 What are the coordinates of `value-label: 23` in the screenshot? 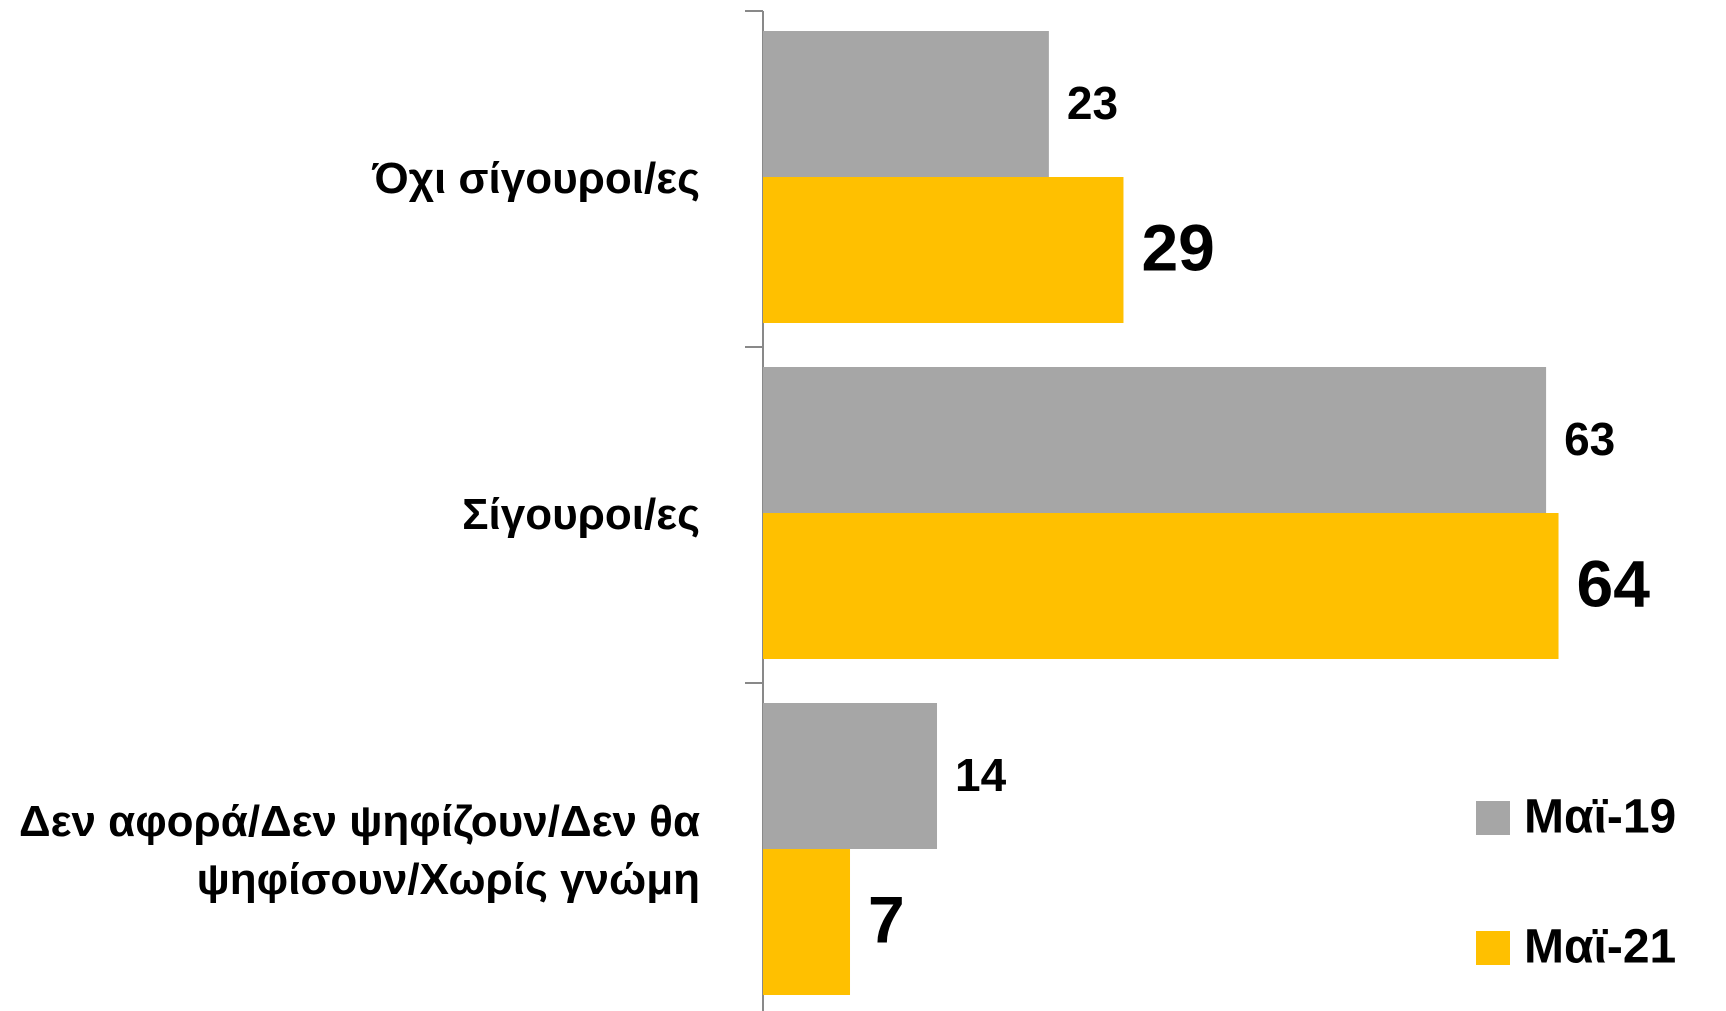 It's located at (1092, 103).